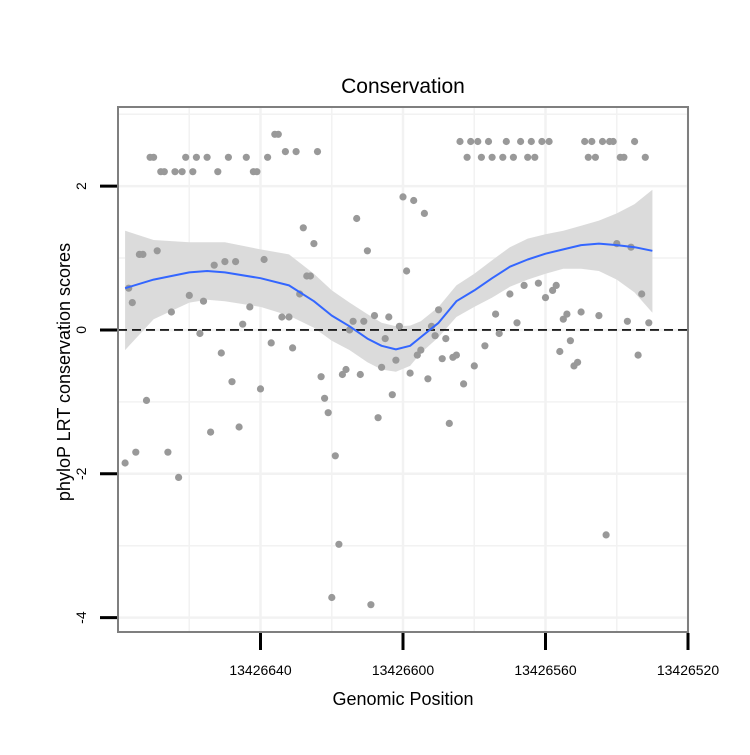 The width and height of the screenshot is (750, 755). I want to click on y-tick-label: 2, so click(81, 186).